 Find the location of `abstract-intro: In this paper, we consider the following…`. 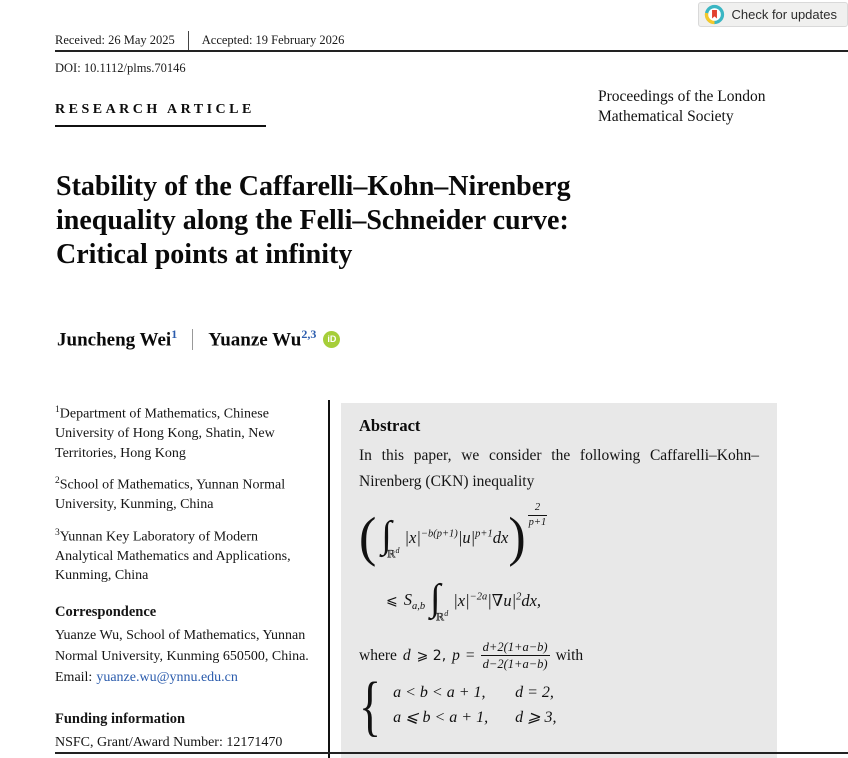

abstract-intro: In this paper, we consider the following… is located at coordinates (559, 468).